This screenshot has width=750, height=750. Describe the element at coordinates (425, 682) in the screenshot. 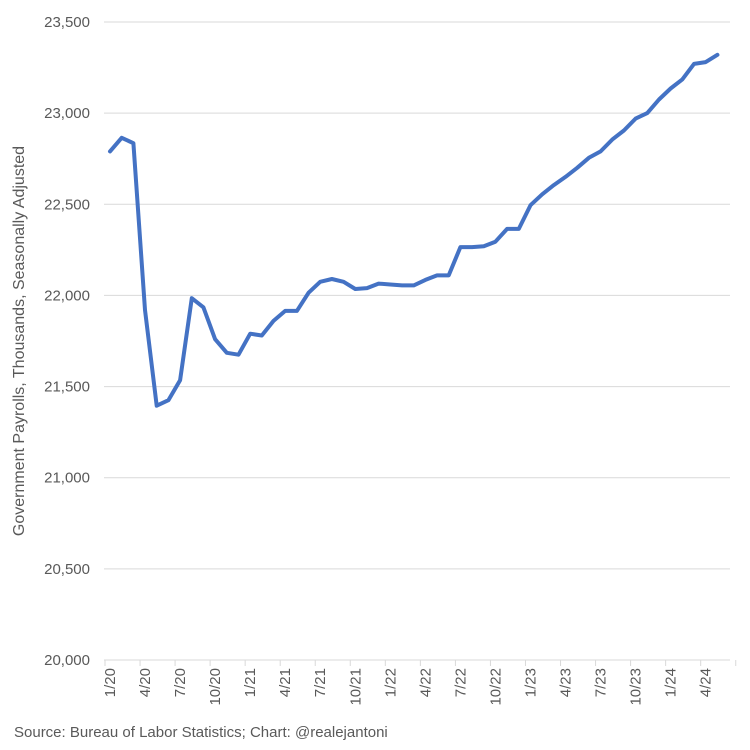

I see `x-tick-label: 4/22` at that location.